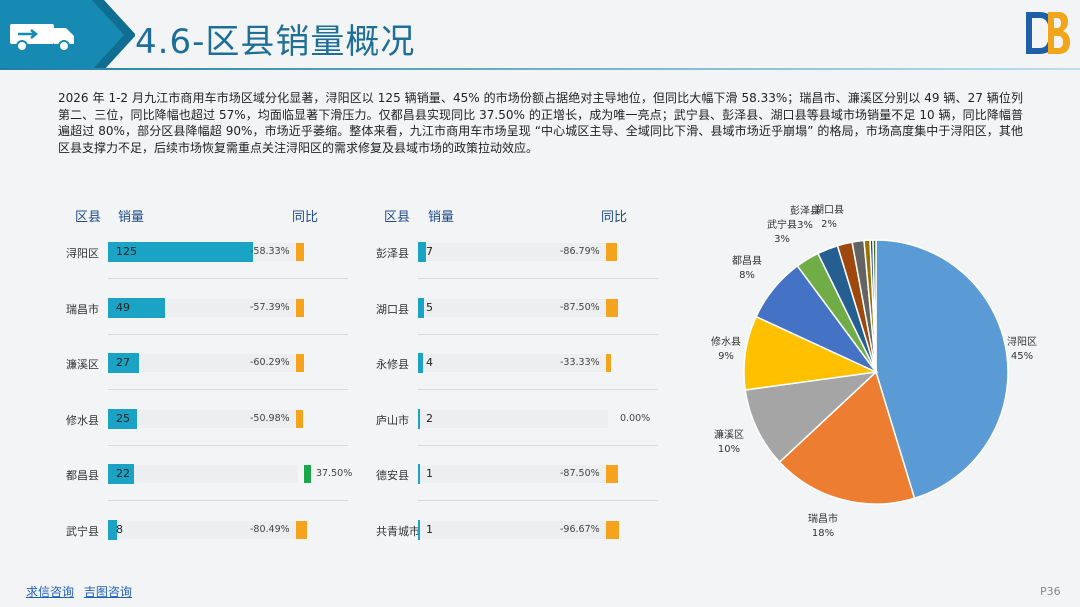  I want to click on footer-link-qiuxin: 求信咨询, so click(50, 592).